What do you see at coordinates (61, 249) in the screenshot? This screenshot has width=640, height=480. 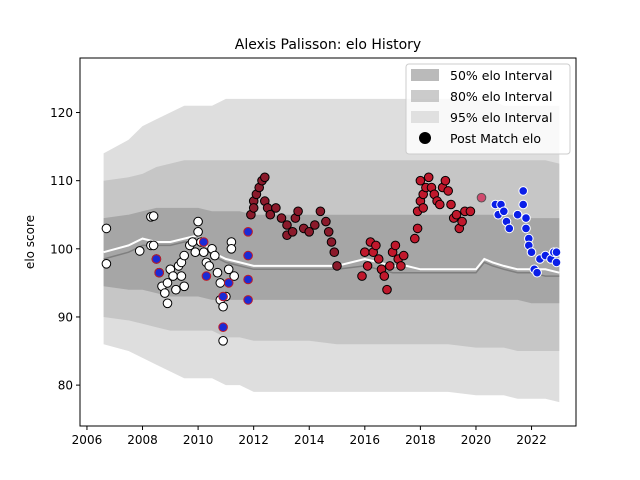 I see `y-tick-label: 100` at bounding box center [61, 249].